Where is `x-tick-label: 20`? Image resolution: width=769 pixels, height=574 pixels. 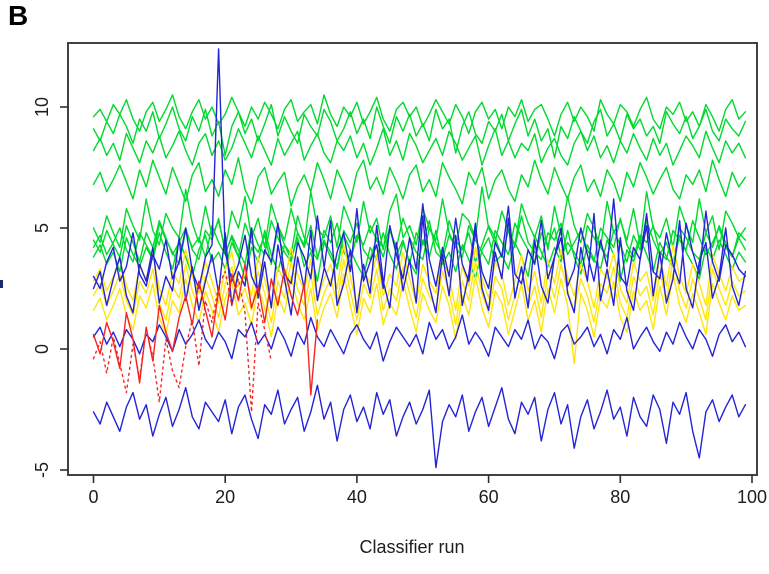 x-tick-label: 20 is located at coordinates (225, 497).